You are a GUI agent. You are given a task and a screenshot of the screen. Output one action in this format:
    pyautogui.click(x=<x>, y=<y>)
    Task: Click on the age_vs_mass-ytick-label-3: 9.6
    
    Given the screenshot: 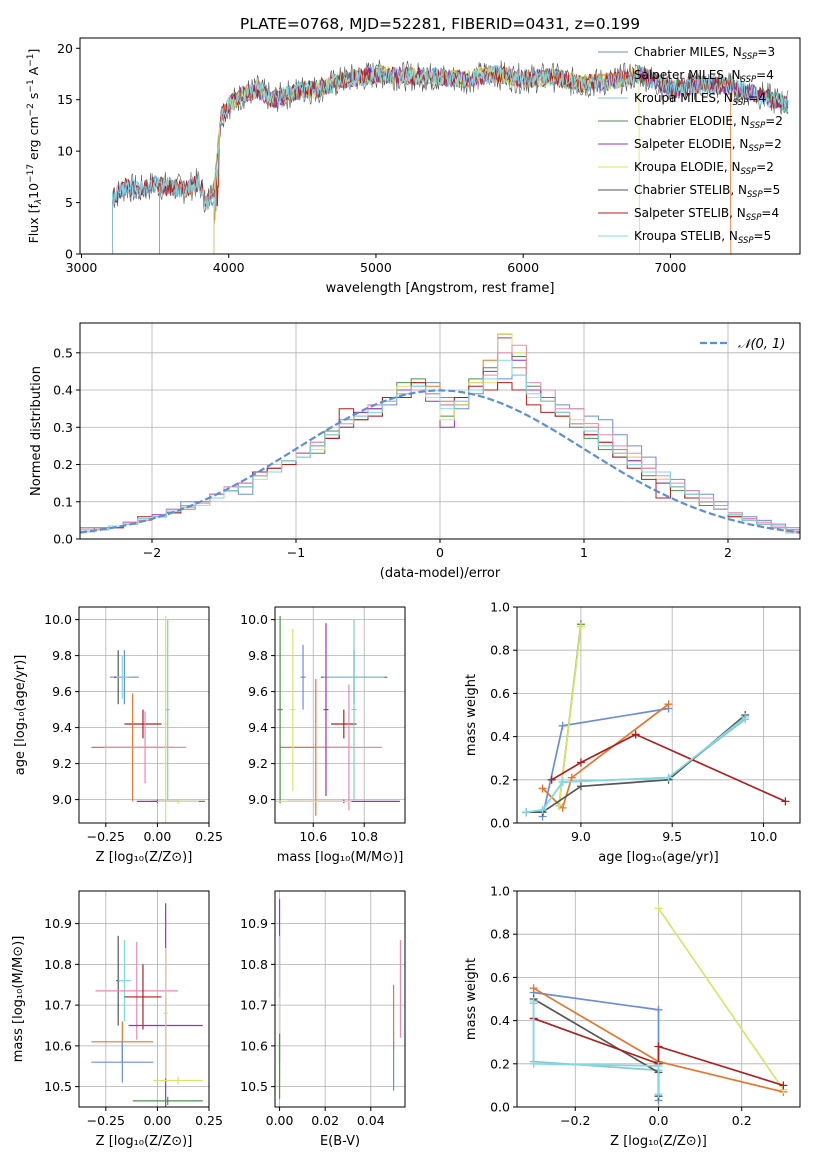 What is the action you would take?
    pyautogui.click(x=258, y=691)
    